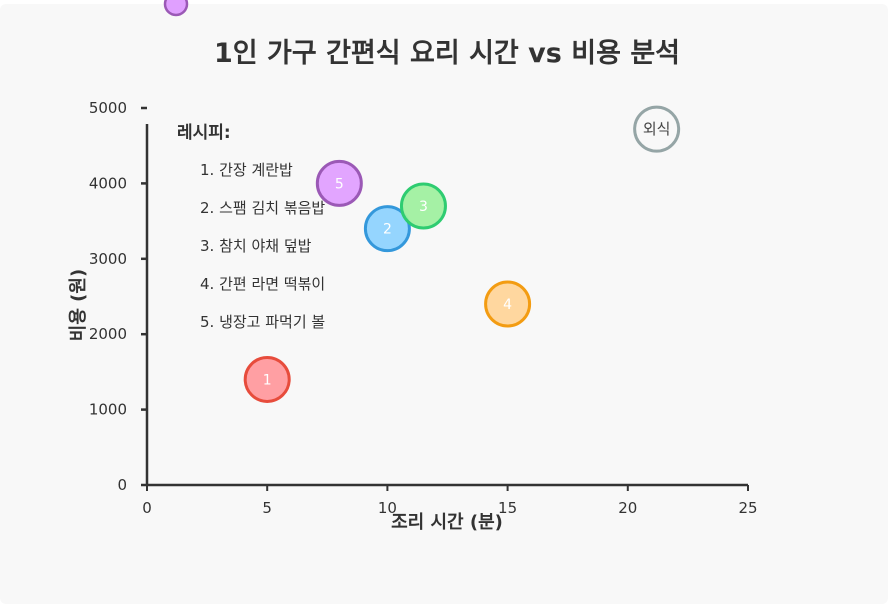  What do you see at coordinates (108, 259) in the screenshot?
I see `y-tick-label: 3000` at bounding box center [108, 259].